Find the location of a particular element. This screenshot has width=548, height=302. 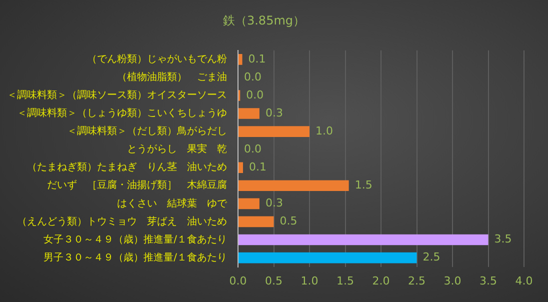

x-tick-label: 2.0 is located at coordinates (381, 281).